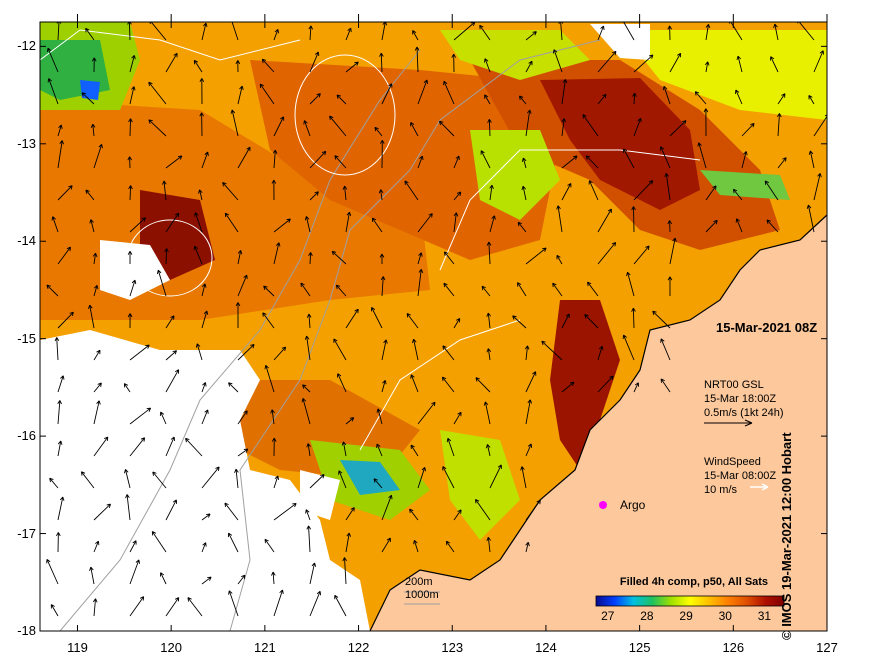  I want to click on colorbar-tick-label: 28, so click(647, 616).